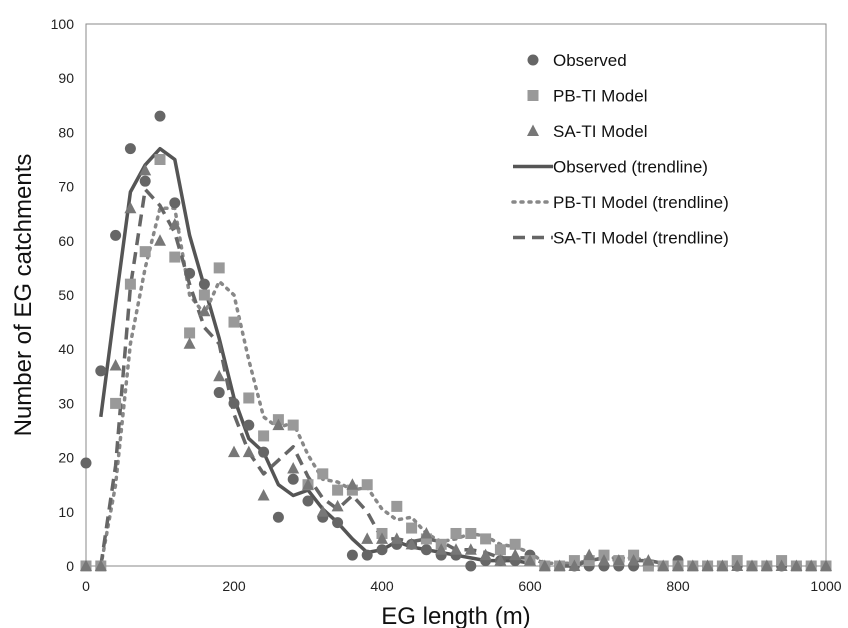 The image size is (848, 628). What do you see at coordinates (600, 96) in the screenshot?
I see `legend-label: PB-TI Model` at bounding box center [600, 96].